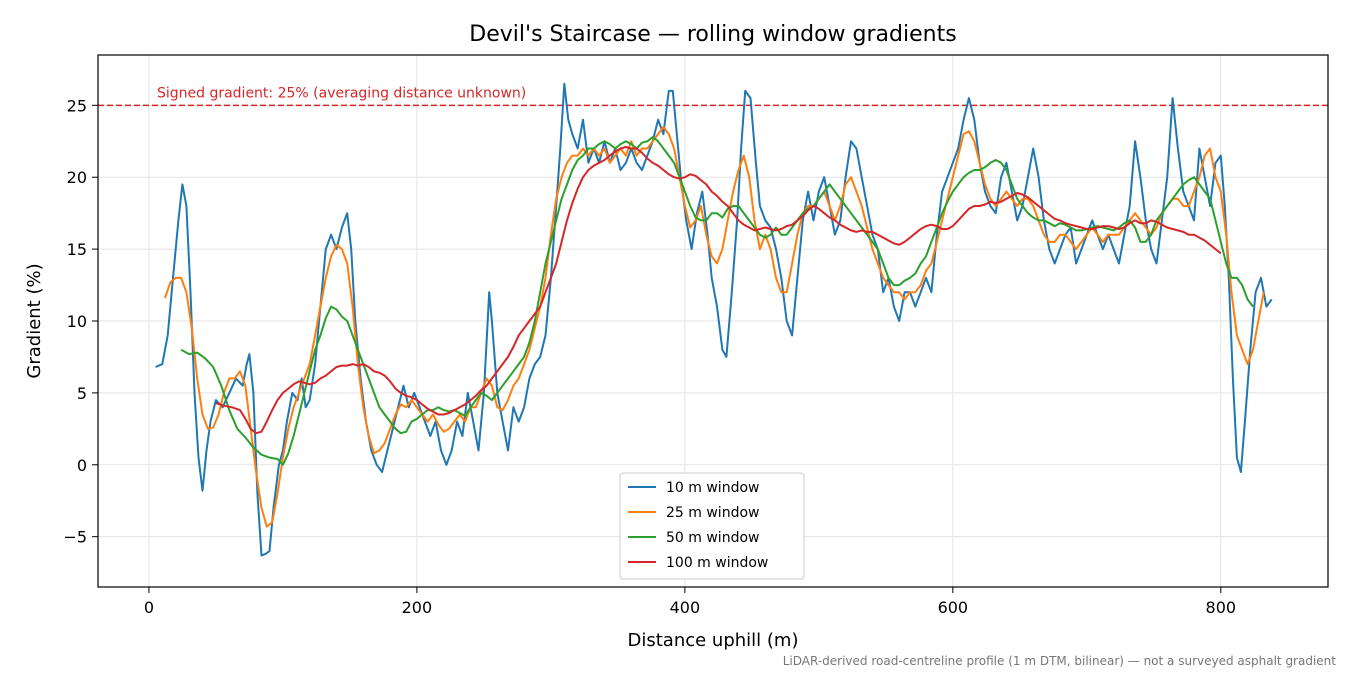 The width and height of the screenshot is (1350, 675). I want to click on y-tick-label: 10, so click(77, 321).